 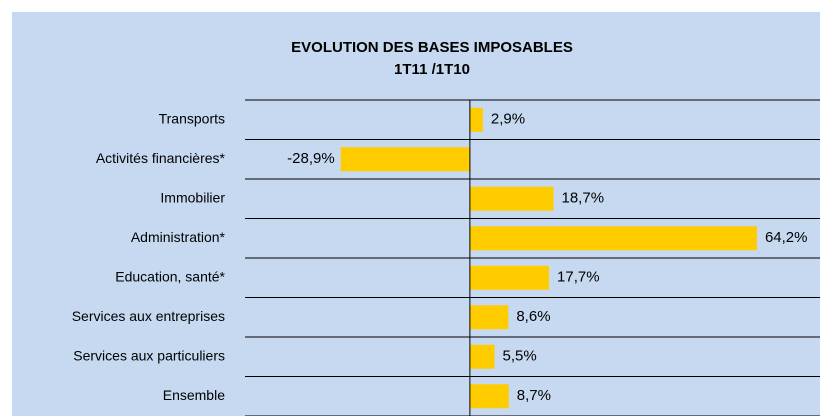 What do you see at coordinates (149, 355) in the screenshot?
I see `y-tick-label: Services aux particuliers` at bounding box center [149, 355].